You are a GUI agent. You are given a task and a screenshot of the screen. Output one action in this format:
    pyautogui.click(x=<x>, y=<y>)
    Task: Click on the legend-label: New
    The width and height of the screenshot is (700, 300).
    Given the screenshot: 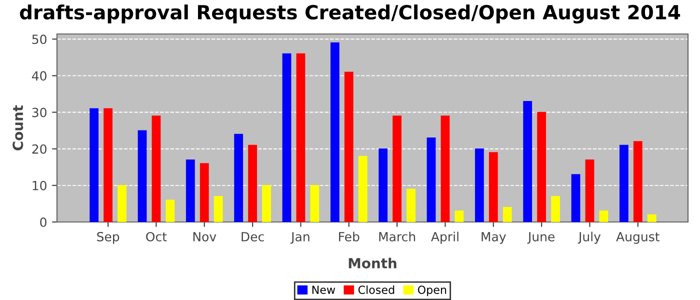 What is the action you would take?
    pyautogui.click(x=324, y=290)
    